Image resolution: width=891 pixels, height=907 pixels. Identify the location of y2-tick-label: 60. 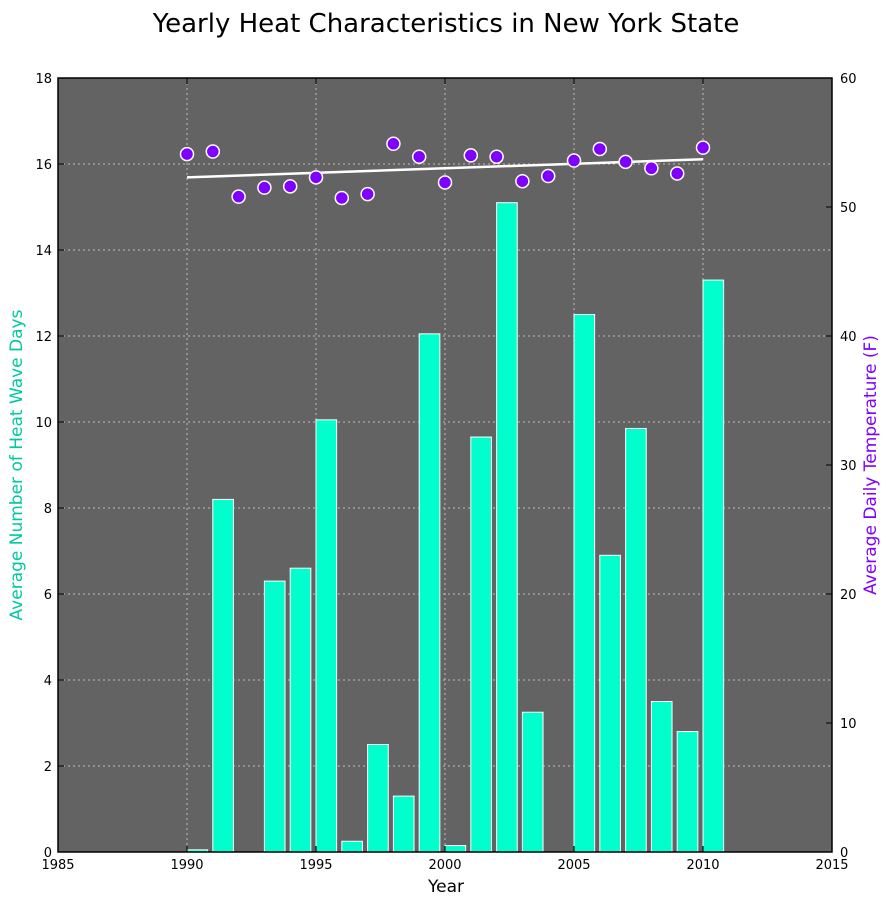
(848, 79).